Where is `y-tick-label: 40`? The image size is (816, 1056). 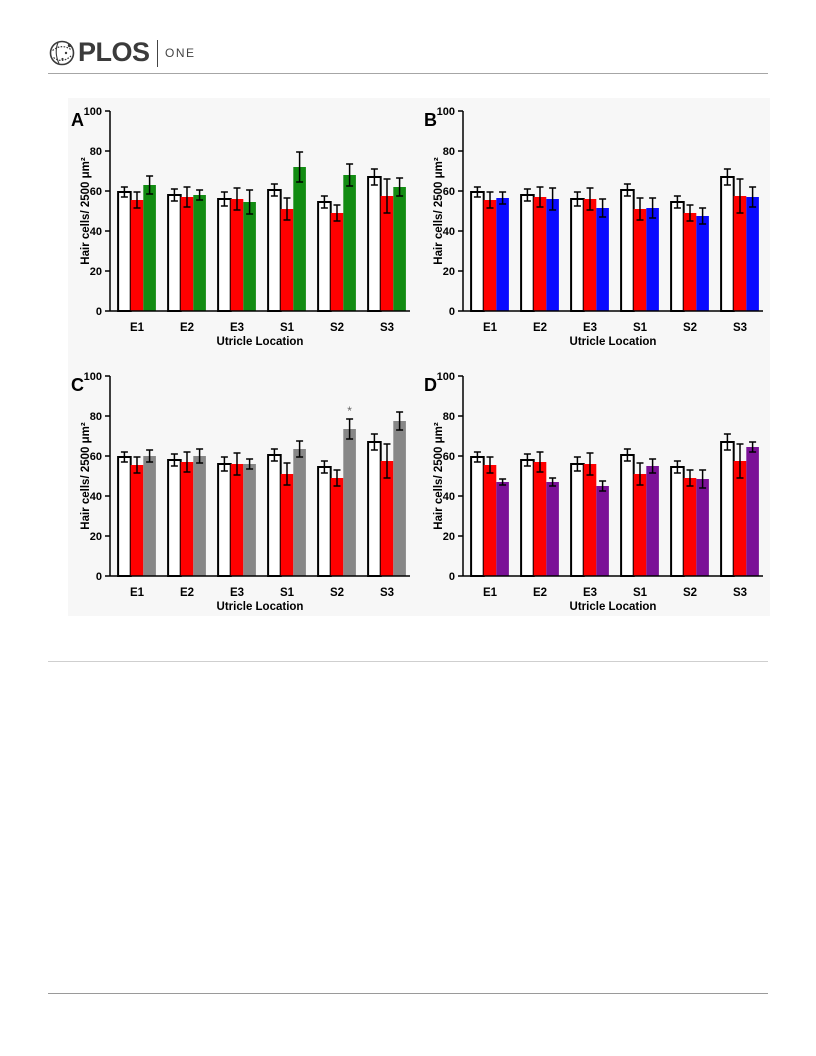 y-tick-label: 40 is located at coordinates (96, 497).